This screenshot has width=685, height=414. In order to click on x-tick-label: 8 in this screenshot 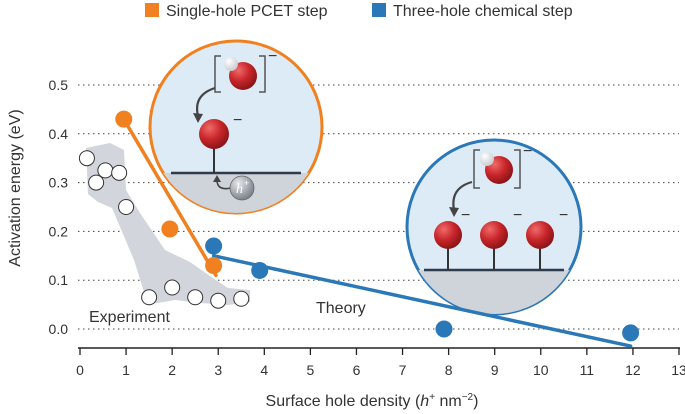, I will do `click(449, 370)`.